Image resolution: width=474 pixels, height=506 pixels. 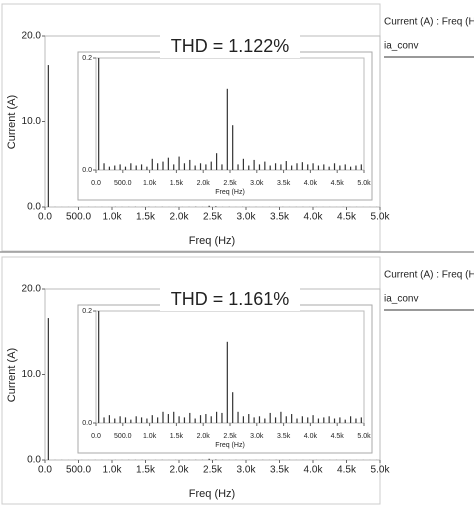 What do you see at coordinates (314, 217) in the screenshot?
I see `x-tick-label: 4.0k` at bounding box center [314, 217].